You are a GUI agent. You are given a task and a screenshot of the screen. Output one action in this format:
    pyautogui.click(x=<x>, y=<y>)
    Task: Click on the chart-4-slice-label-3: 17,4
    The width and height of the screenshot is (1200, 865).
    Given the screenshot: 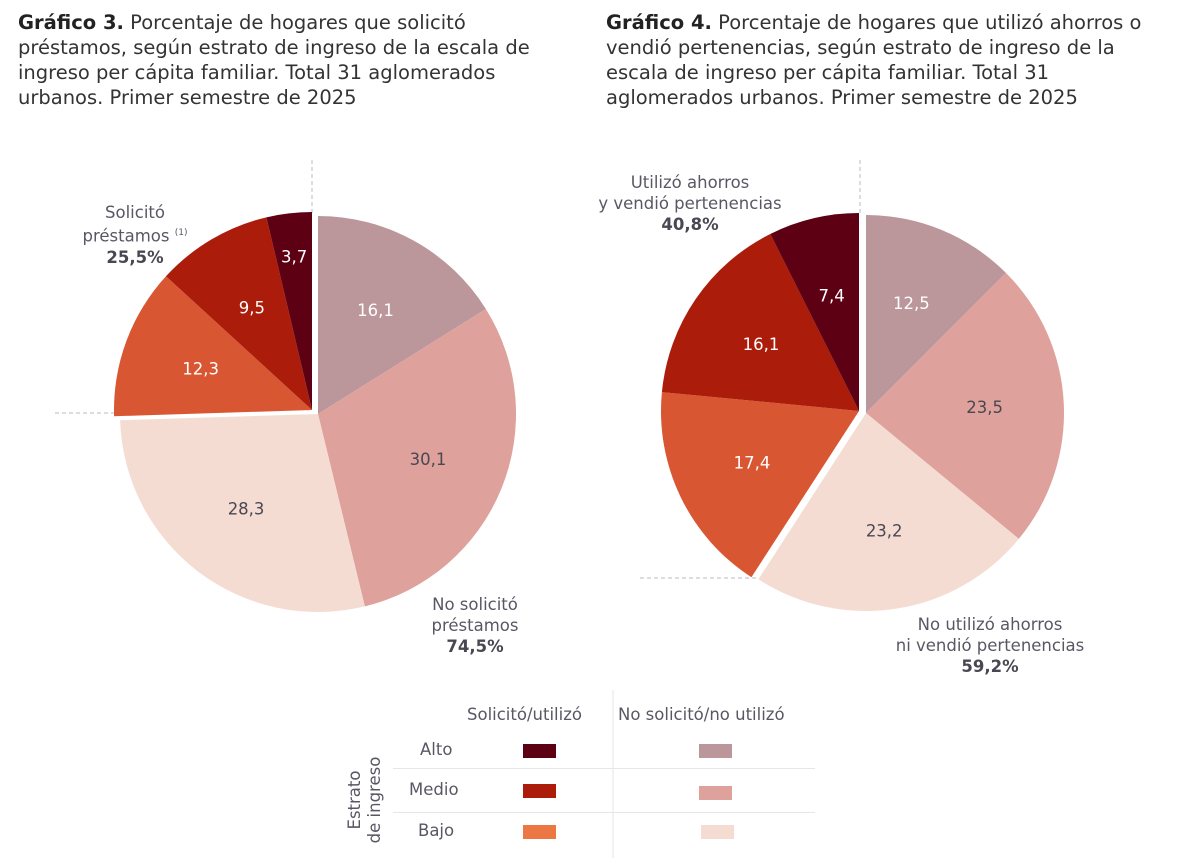 What is the action you would take?
    pyautogui.click(x=752, y=463)
    